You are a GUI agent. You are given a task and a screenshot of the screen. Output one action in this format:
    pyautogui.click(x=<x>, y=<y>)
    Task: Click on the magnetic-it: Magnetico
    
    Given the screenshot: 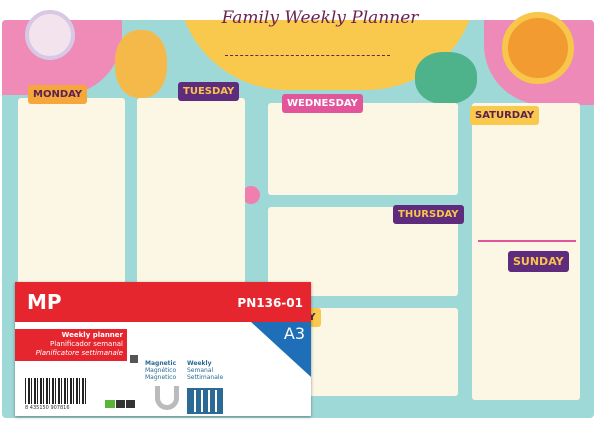 What is the action you would take?
    pyautogui.click(x=161, y=377)
    